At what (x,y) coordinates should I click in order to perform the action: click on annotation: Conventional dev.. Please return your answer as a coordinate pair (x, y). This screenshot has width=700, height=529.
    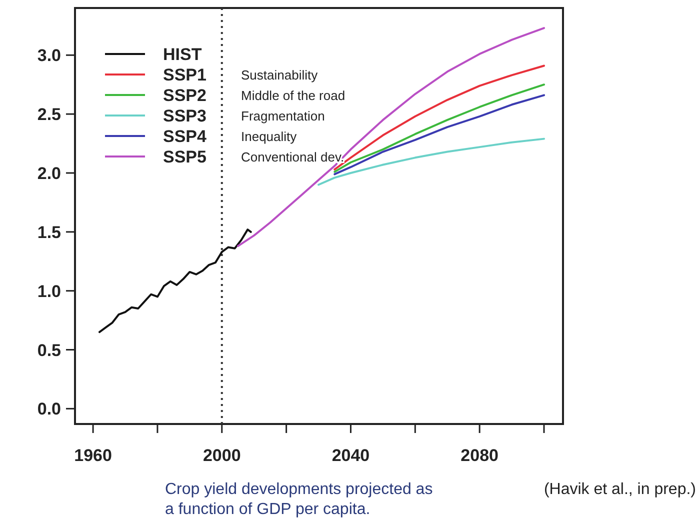
    Looking at the image, I should click on (292, 157).